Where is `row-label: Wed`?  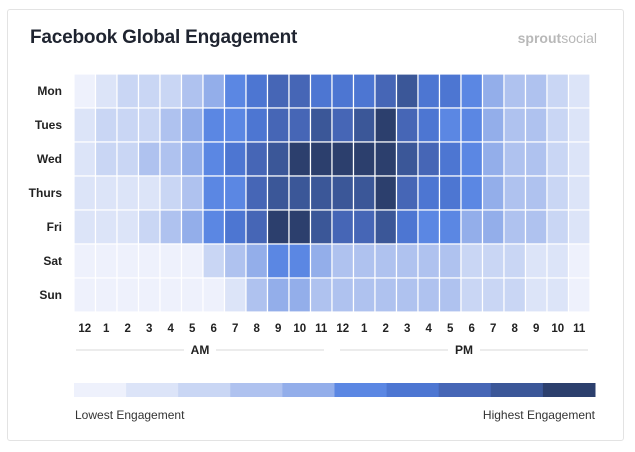
row-label: Wed is located at coordinates (49, 159).